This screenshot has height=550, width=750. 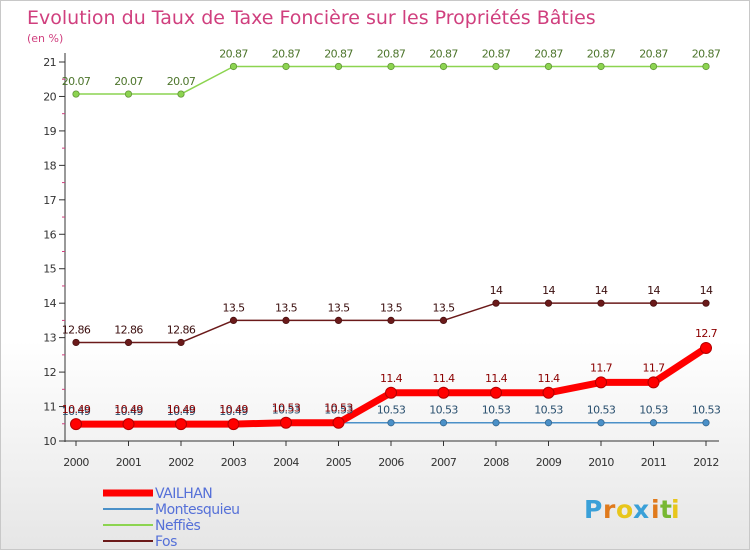 What do you see at coordinates (654, 462) in the screenshot?
I see `x-tick-label: 2011` at bounding box center [654, 462].